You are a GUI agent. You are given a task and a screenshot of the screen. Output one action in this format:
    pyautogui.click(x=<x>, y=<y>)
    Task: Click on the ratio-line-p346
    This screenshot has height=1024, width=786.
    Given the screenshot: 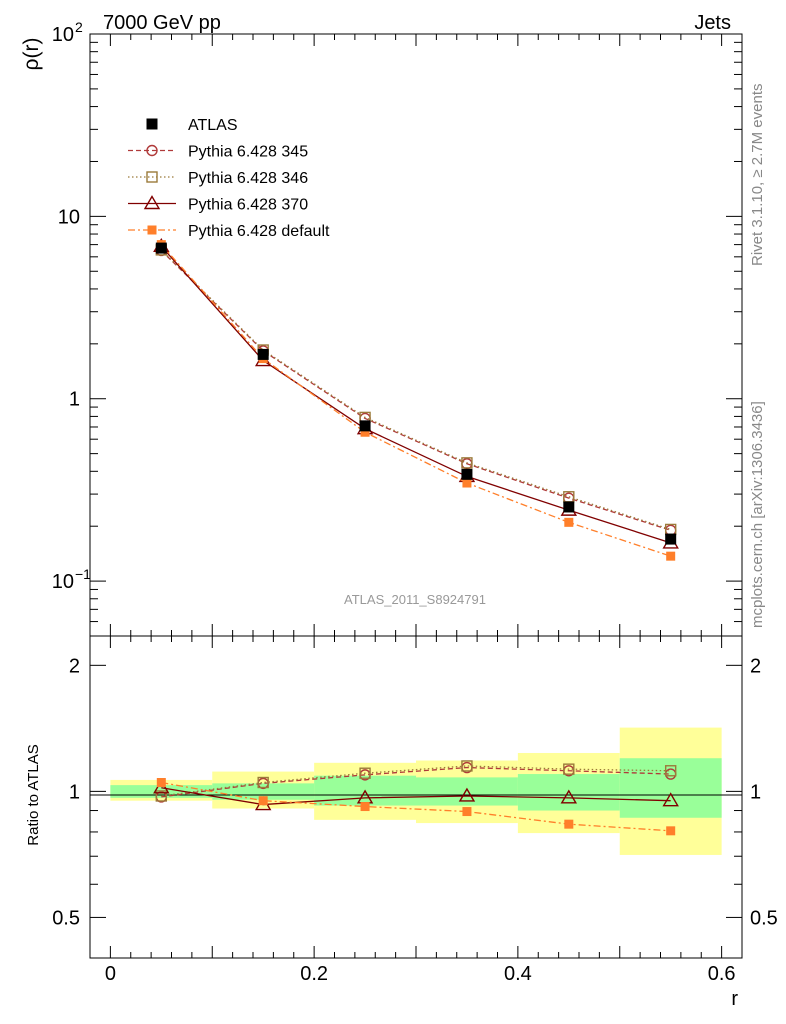 What is the action you would take?
    pyautogui.click(x=416, y=781)
    